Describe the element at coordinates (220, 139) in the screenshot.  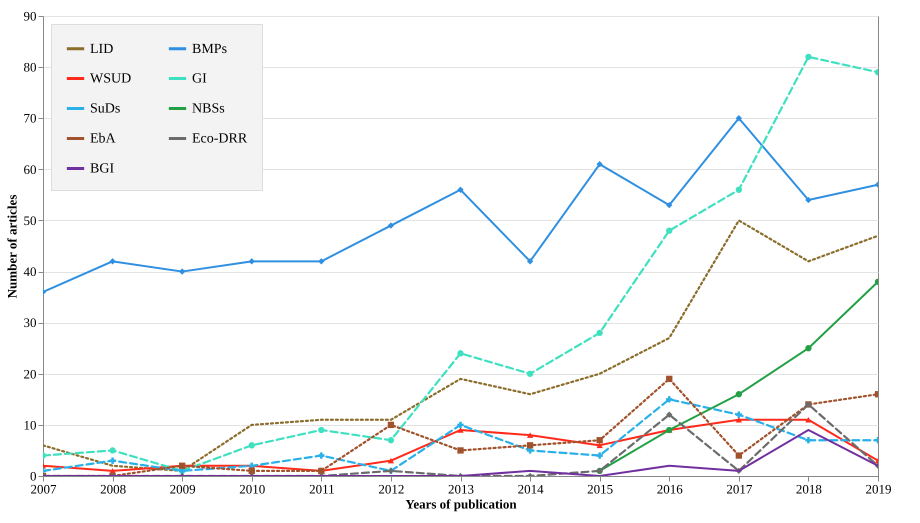
I see `legend-label: Eco-DRR` at that location.